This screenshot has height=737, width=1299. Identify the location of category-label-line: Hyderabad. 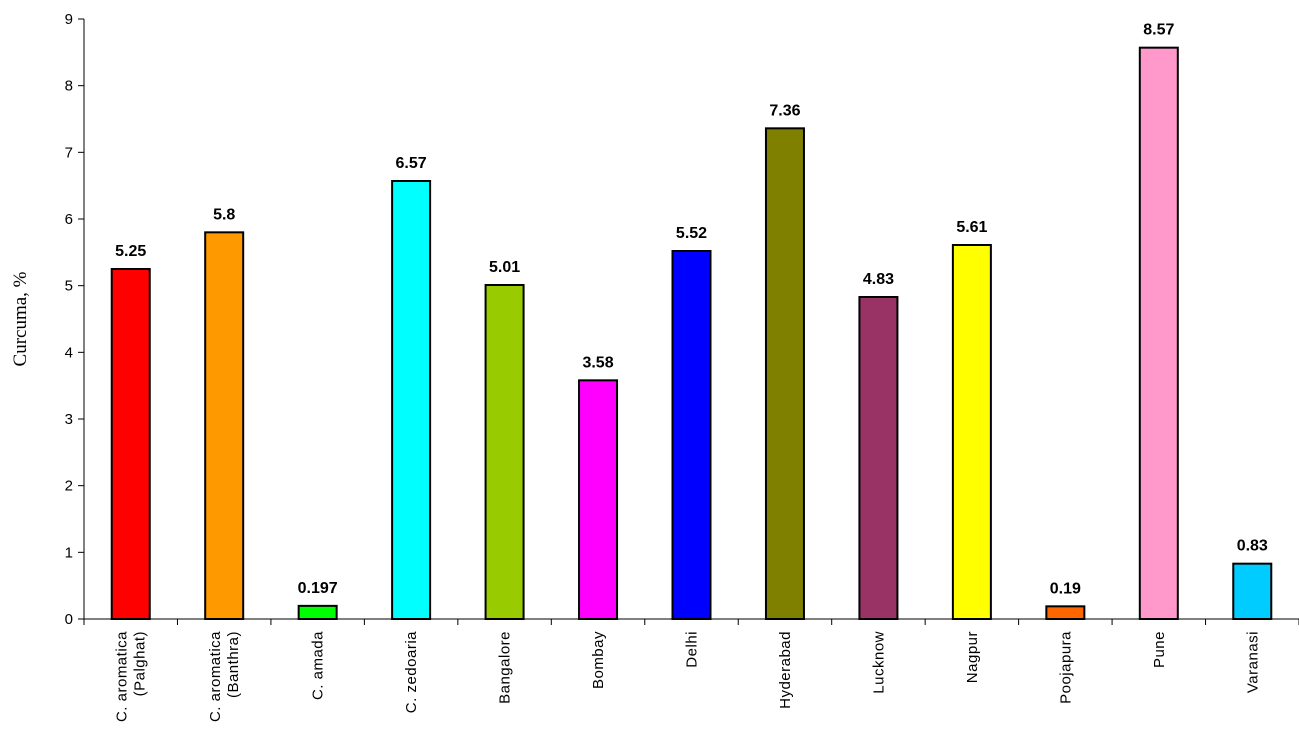
(785, 670).